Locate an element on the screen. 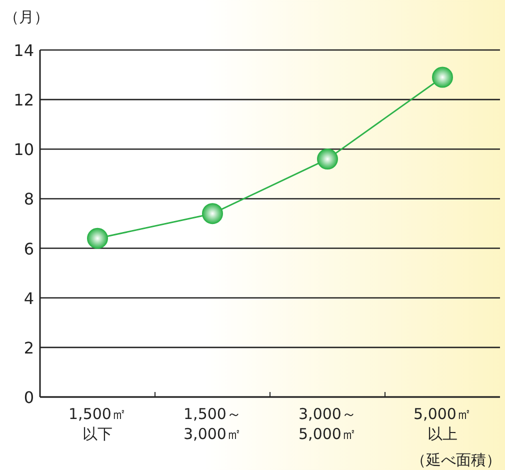 The width and height of the screenshot is (505, 470). y-tick-label: 10 is located at coordinates (24, 150).